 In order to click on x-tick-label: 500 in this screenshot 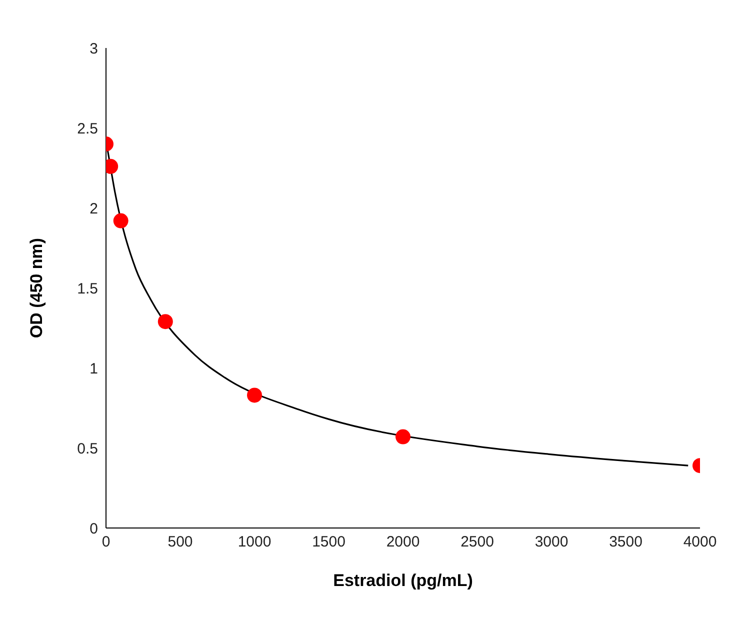, I will do `click(180, 542)`.